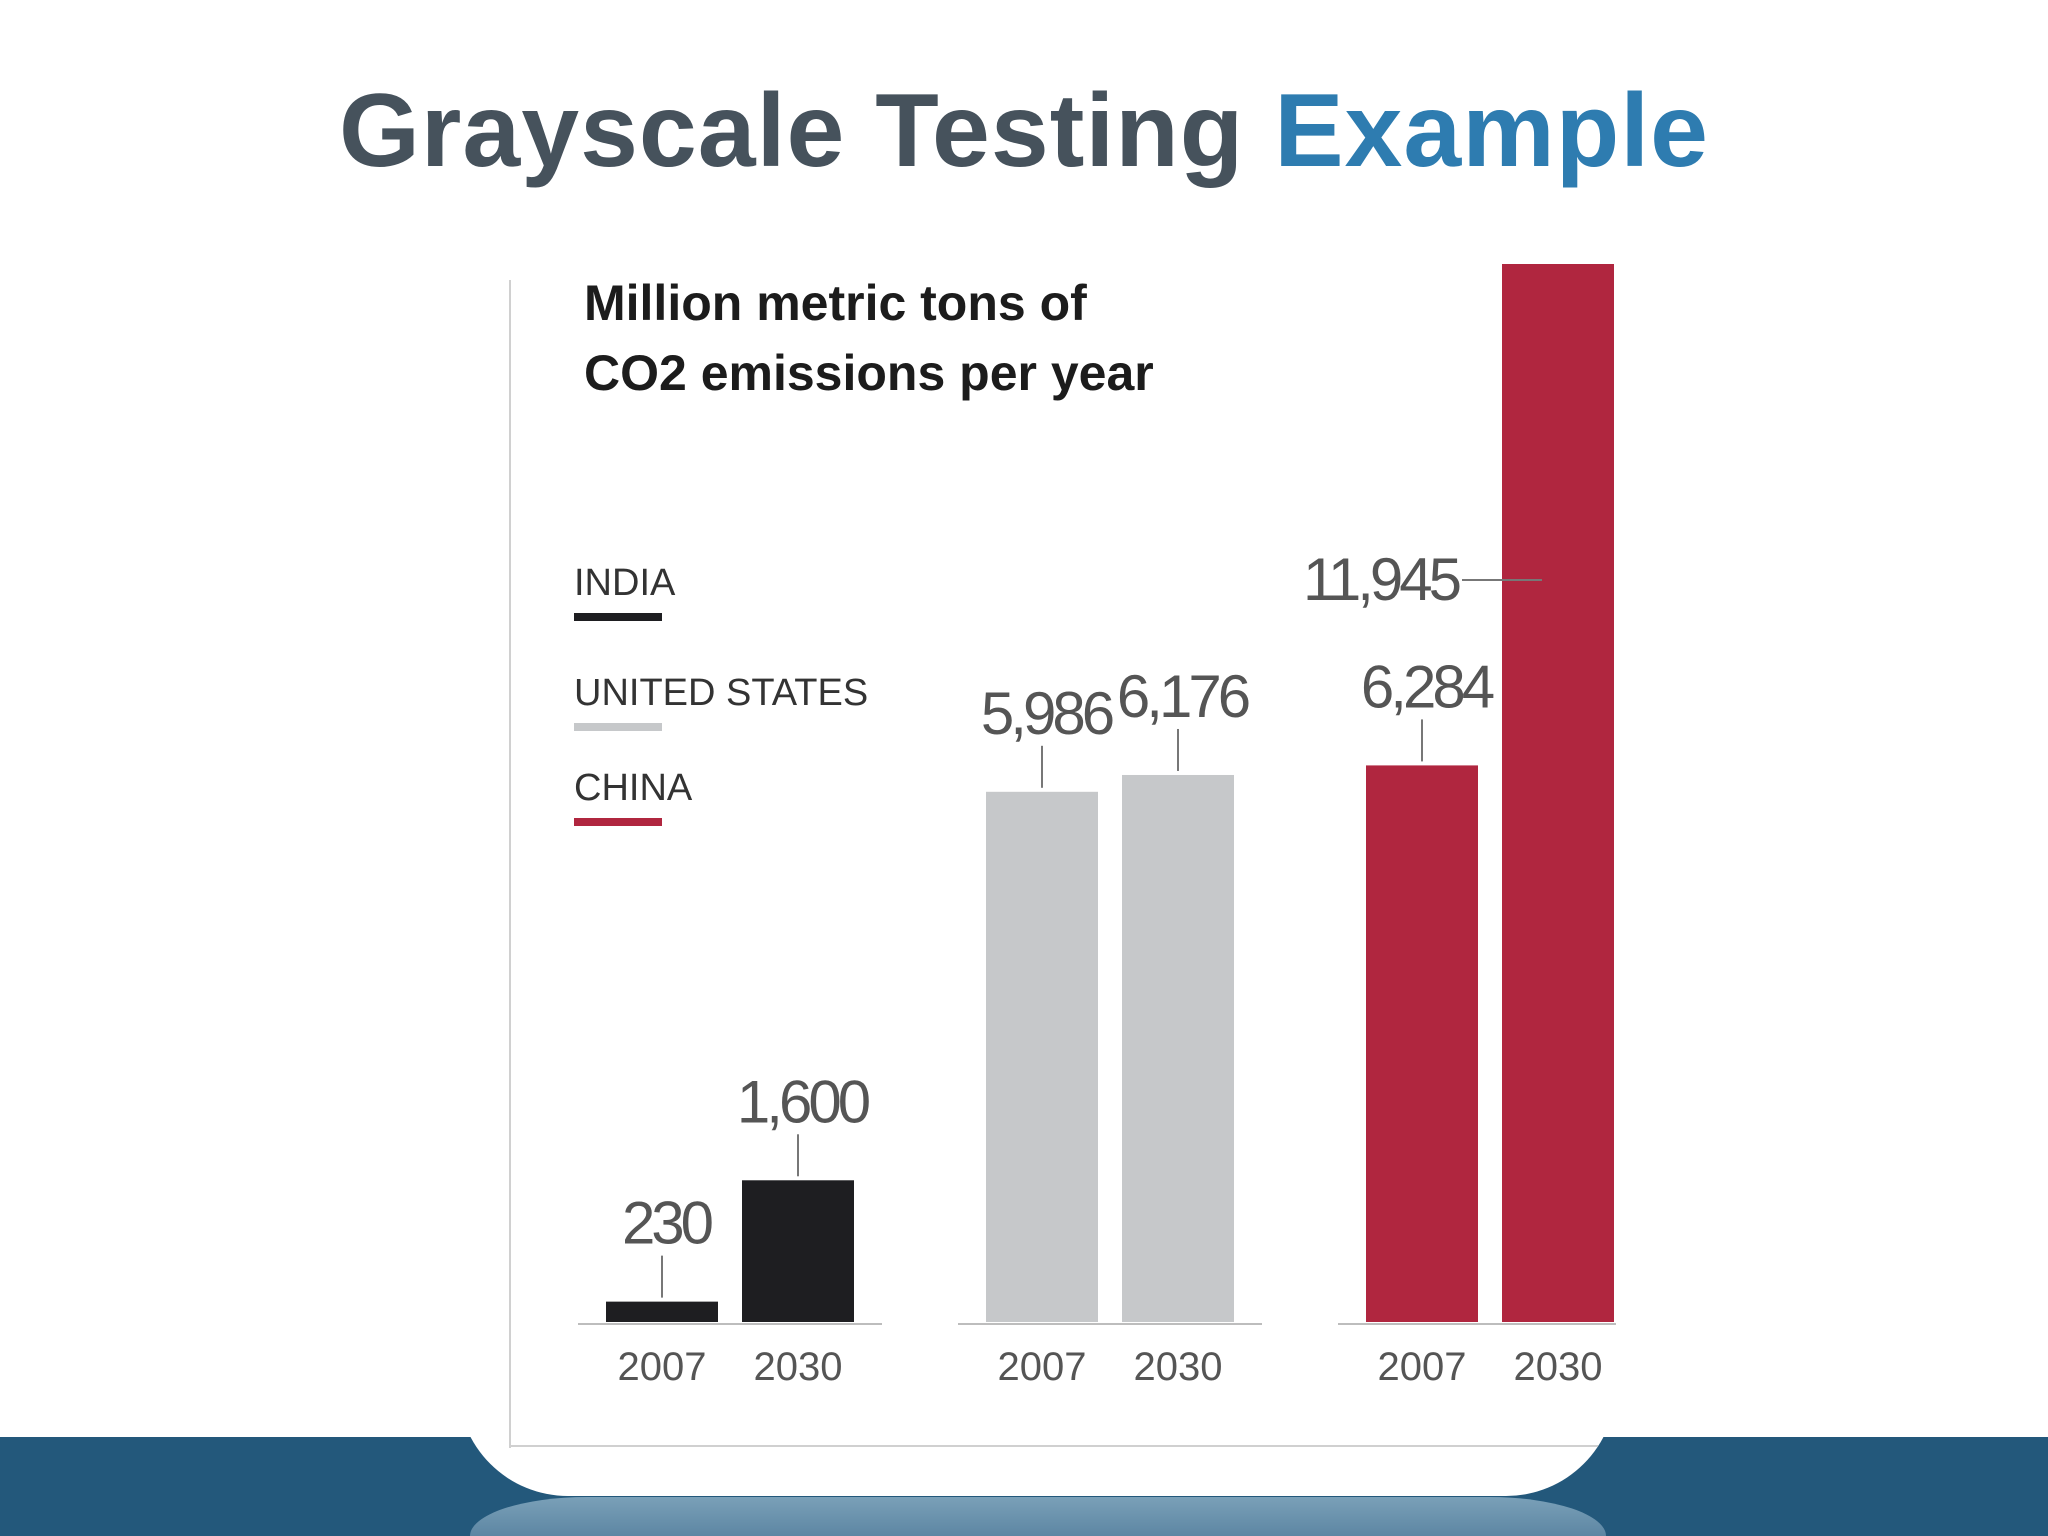 This screenshot has width=2048, height=1536. Describe the element at coordinates (803, 1101) in the screenshot. I see `value-label-india-2030: 1,600` at that location.